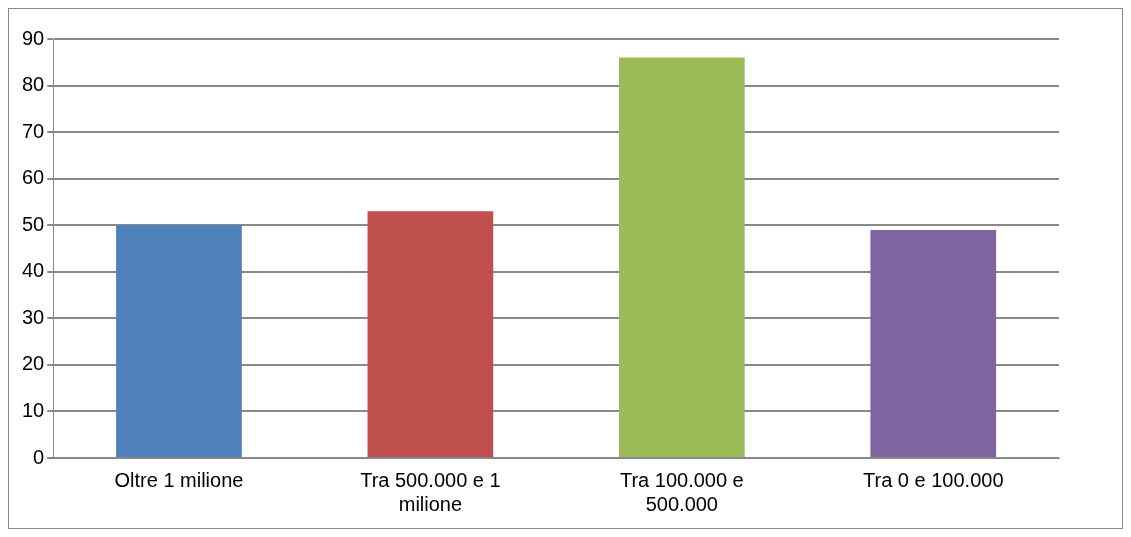 This screenshot has width=1131, height=537. I want to click on y-tick-label: 0, so click(39, 456).